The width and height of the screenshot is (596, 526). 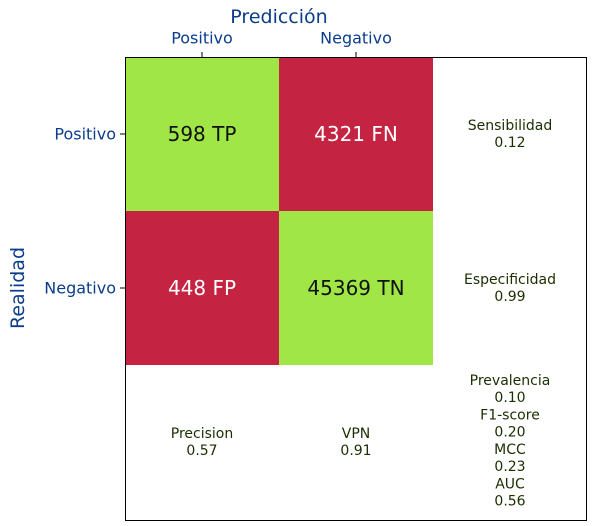 I want to click on summary-metric-name: F1-score, so click(x=510, y=416).